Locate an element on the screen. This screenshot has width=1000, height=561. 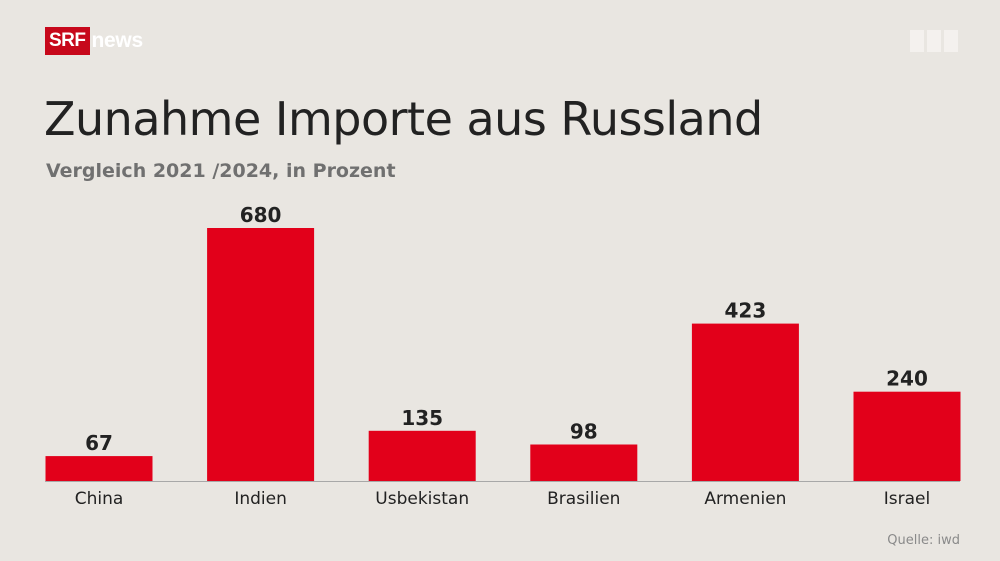
data-label-israel: 240 is located at coordinates (907, 379).